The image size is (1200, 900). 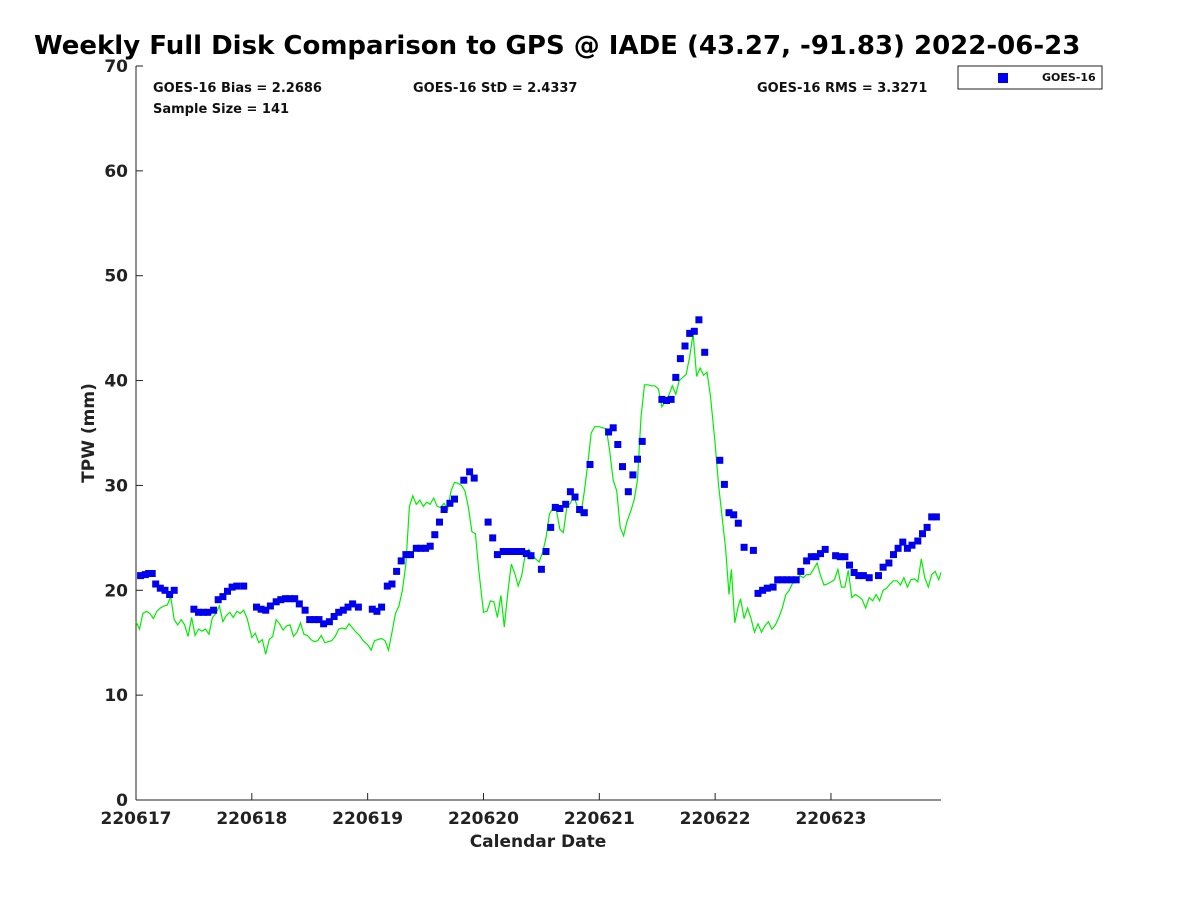 What do you see at coordinates (116, 277) in the screenshot?
I see `y-tick-label: 50` at bounding box center [116, 277].